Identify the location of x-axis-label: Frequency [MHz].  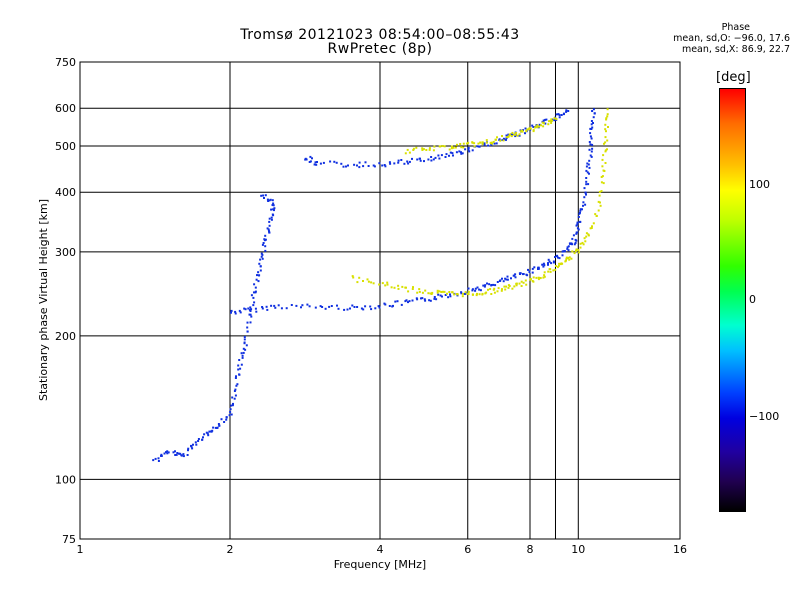
(380, 564).